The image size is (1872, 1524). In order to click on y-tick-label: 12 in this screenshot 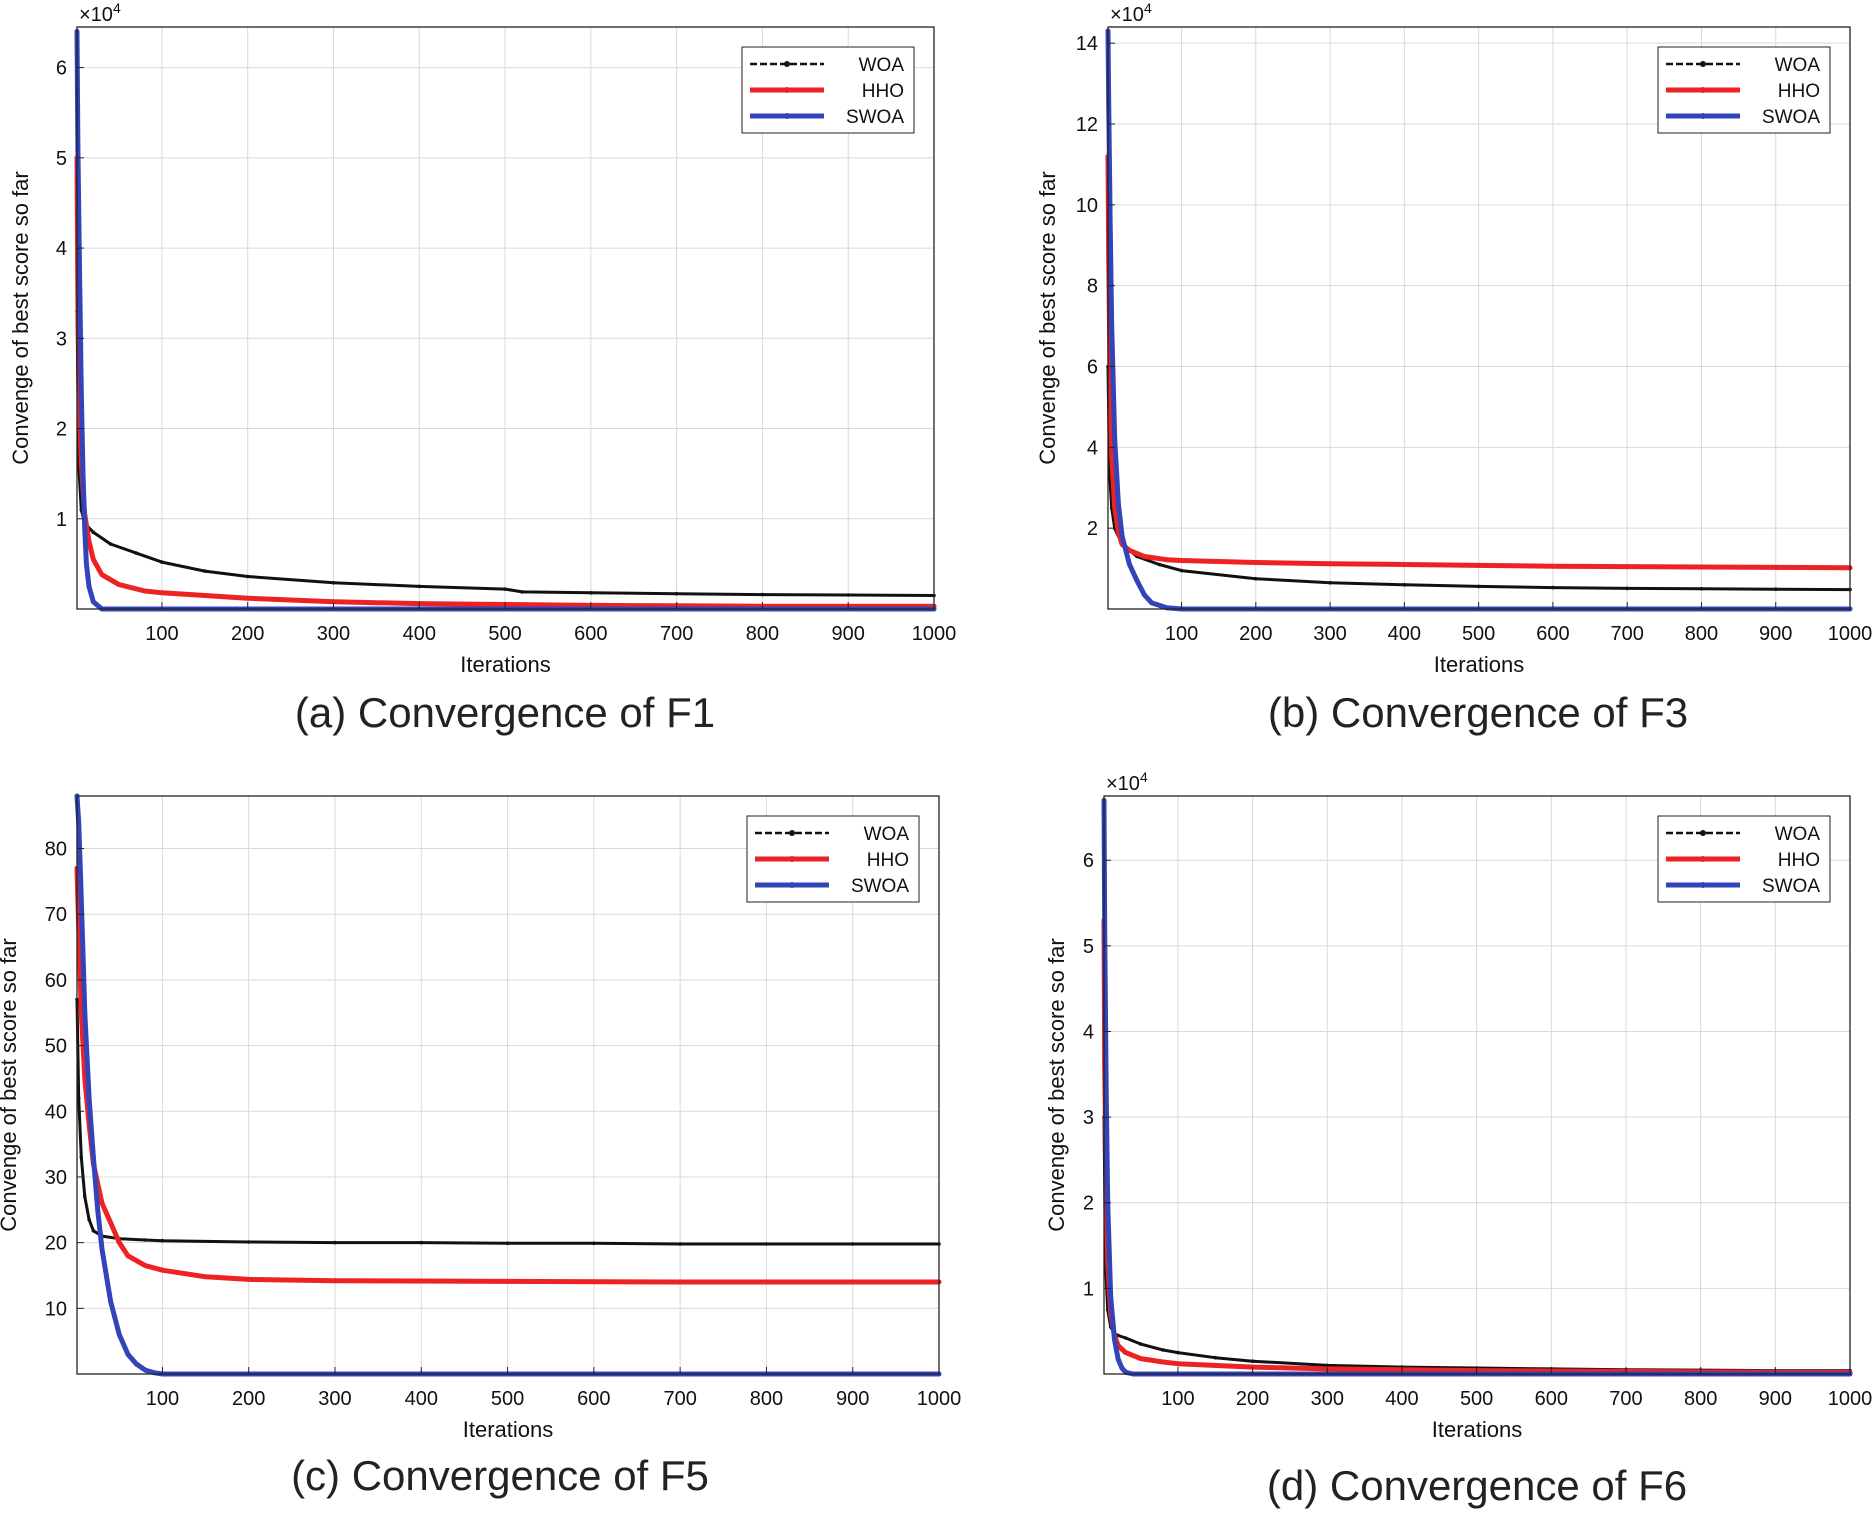, I will do `click(1087, 125)`.